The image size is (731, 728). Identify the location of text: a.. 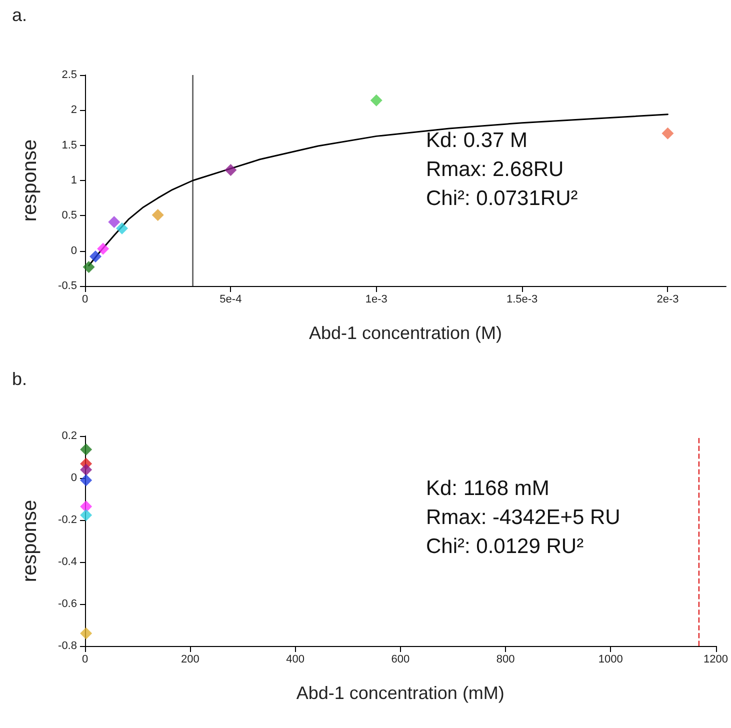
(20, 15).